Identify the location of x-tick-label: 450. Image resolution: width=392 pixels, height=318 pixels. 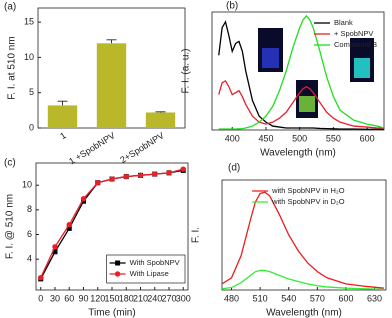
(265, 138).